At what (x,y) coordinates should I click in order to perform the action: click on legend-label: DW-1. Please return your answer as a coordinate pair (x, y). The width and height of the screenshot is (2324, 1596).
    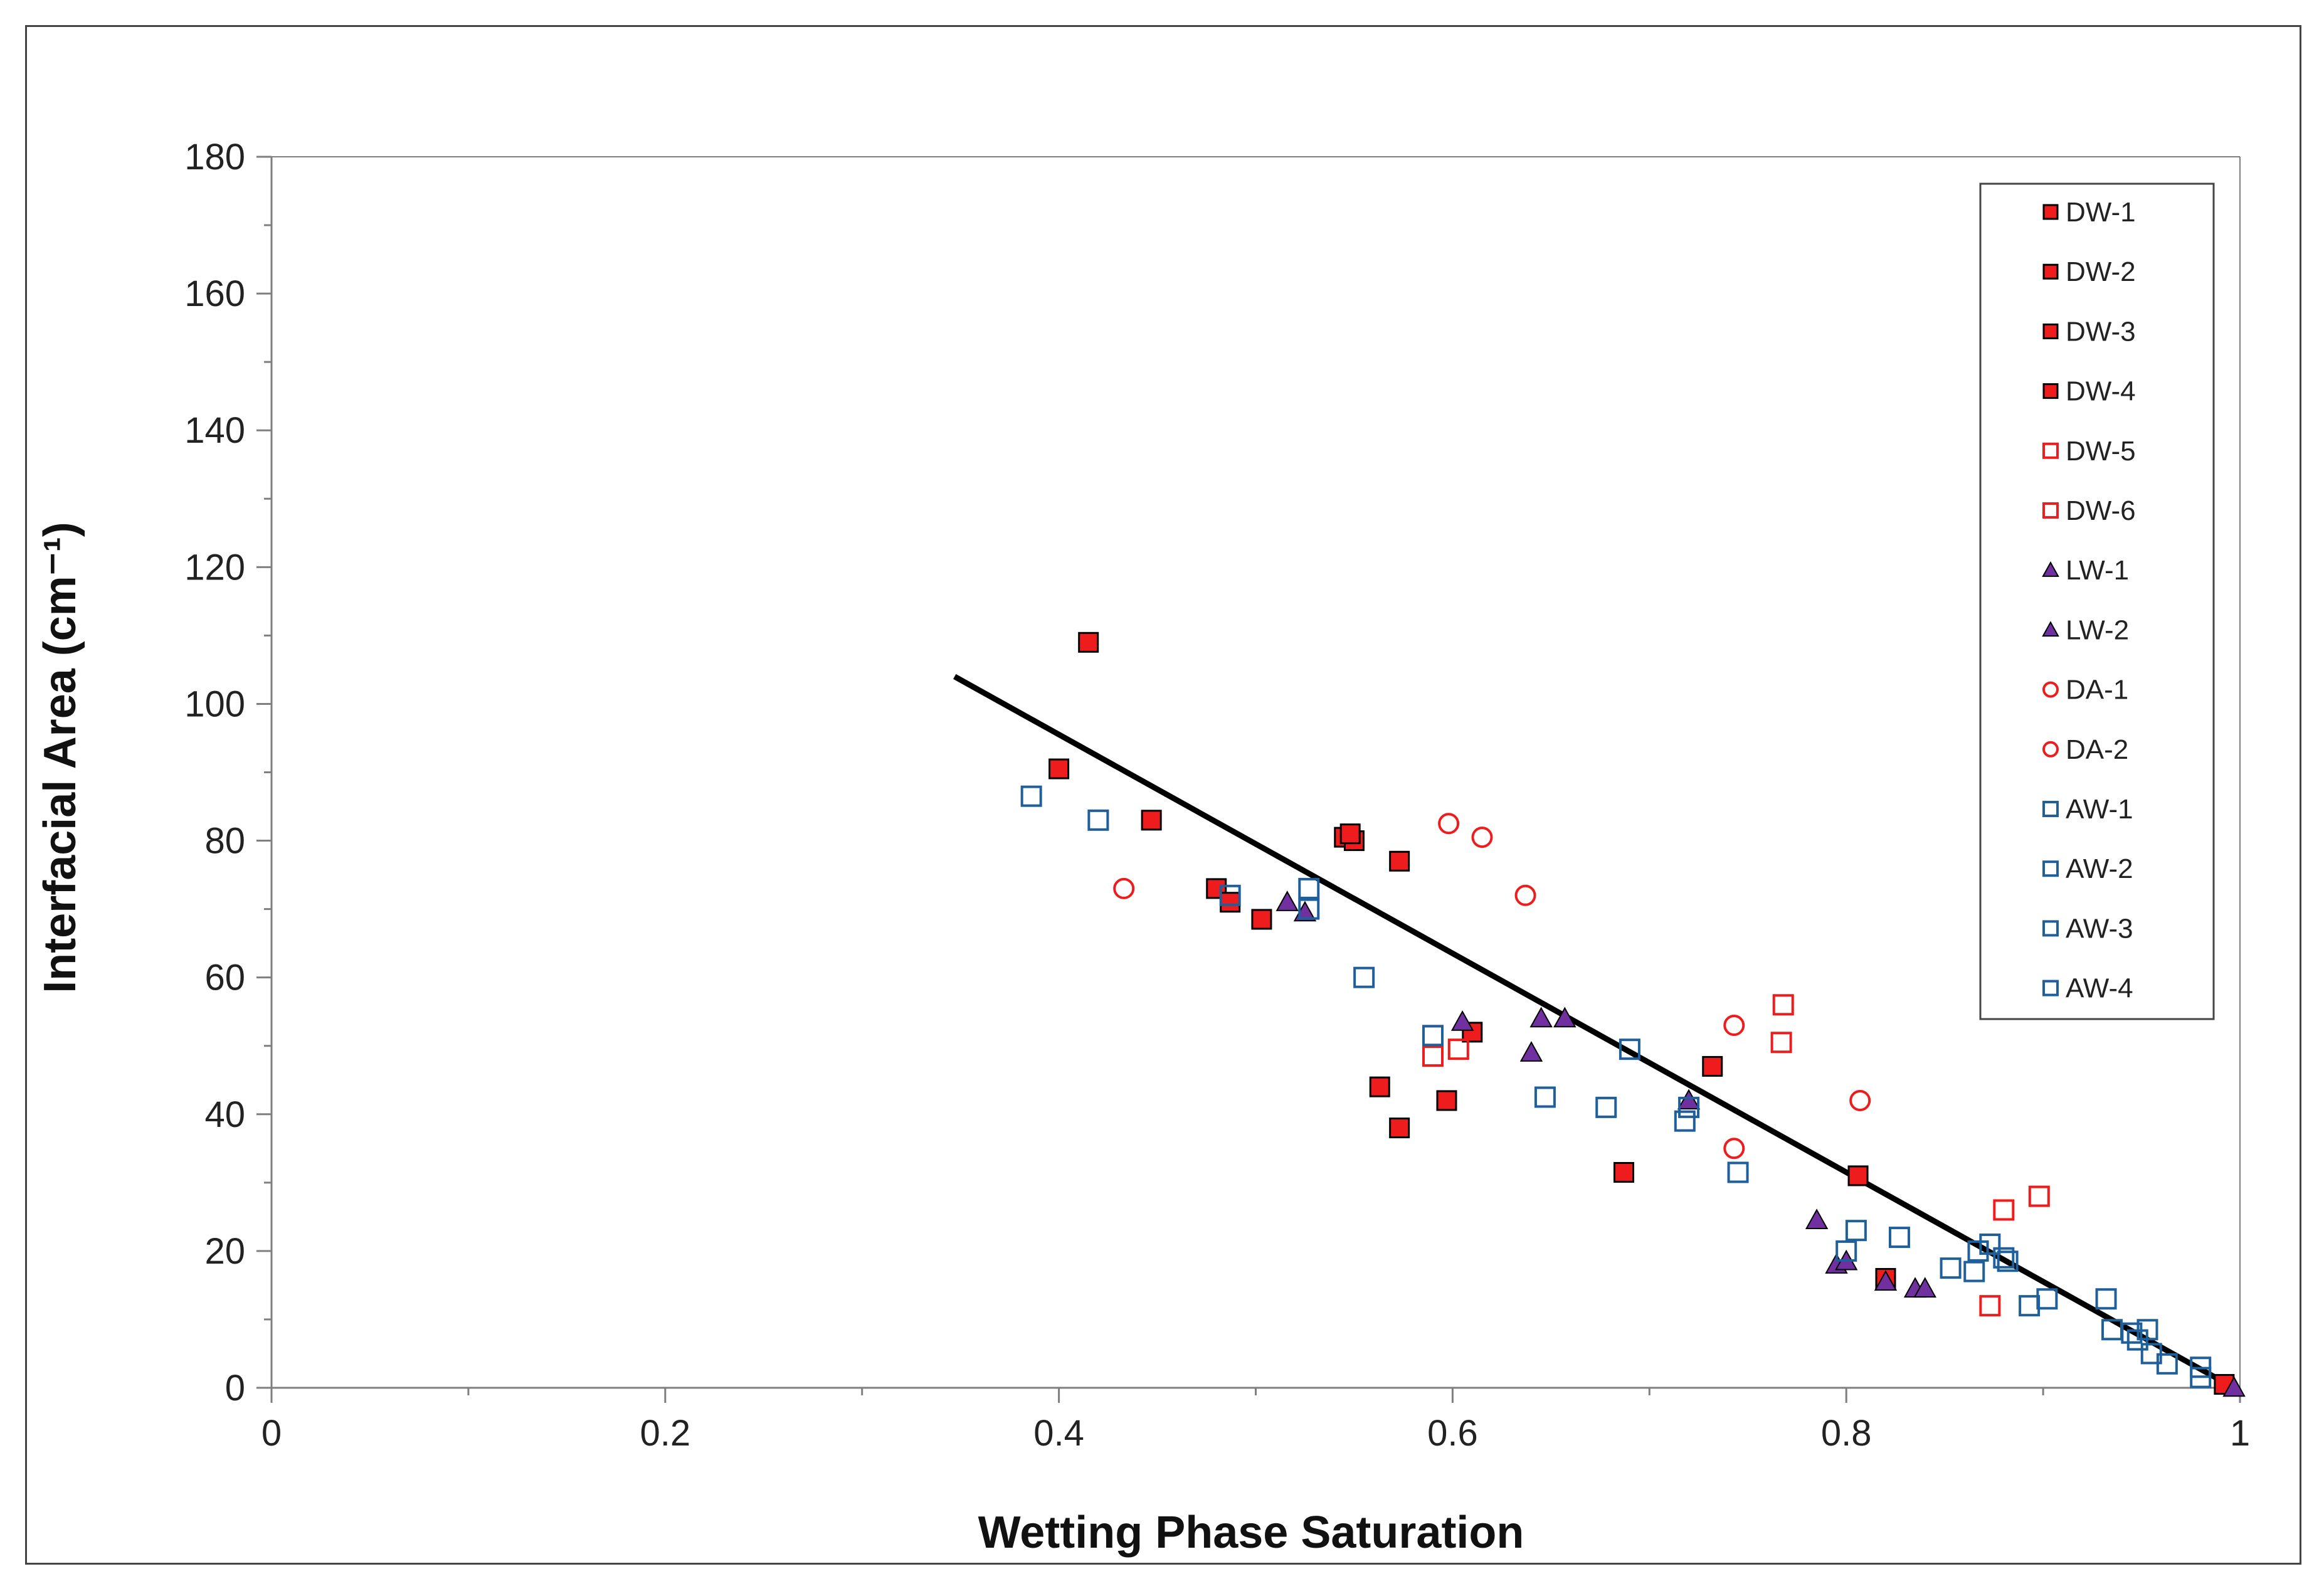
    Looking at the image, I should click on (2101, 212).